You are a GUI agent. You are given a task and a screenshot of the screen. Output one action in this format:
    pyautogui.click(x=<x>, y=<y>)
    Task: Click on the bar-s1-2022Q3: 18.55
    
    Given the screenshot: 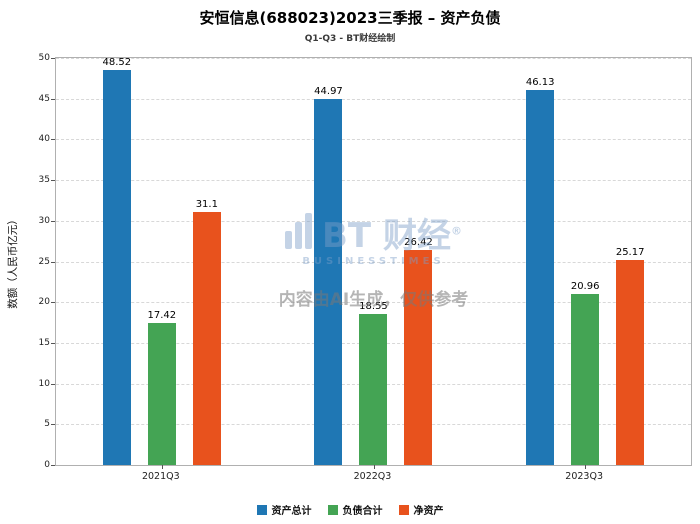 What is the action you would take?
    pyautogui.click(x=373, y=383)
    